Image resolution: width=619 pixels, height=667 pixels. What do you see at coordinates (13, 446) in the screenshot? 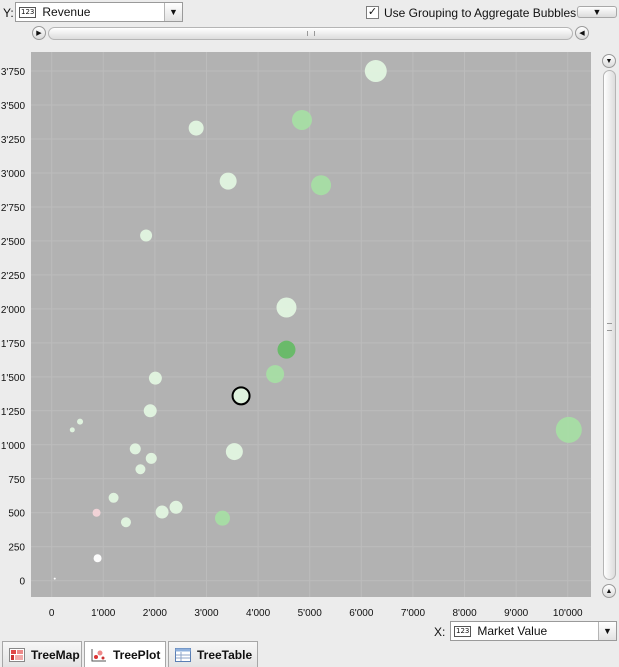
I see `y-tick-label: 1'000` at bounding box center [13, 446].